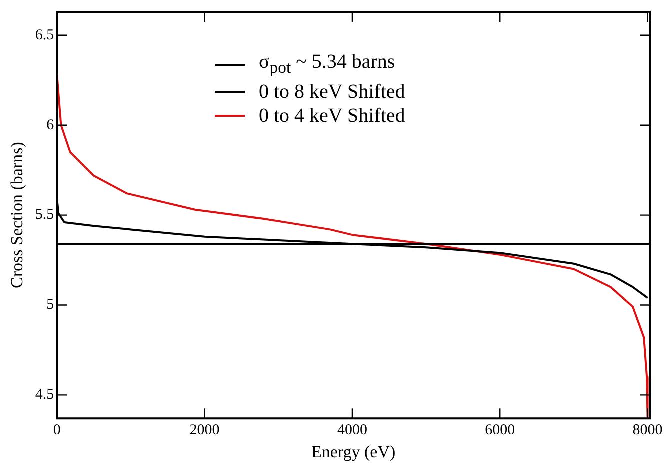  Describe the element at coordinates (352, 430) in the screenshot. I see `x-tick-label: 4000` at that location.